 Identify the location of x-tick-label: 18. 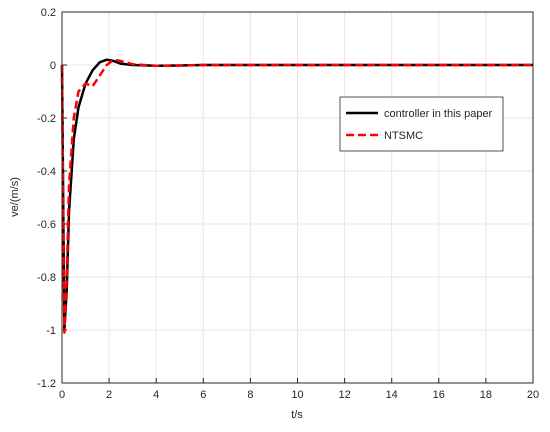
(486, 395).